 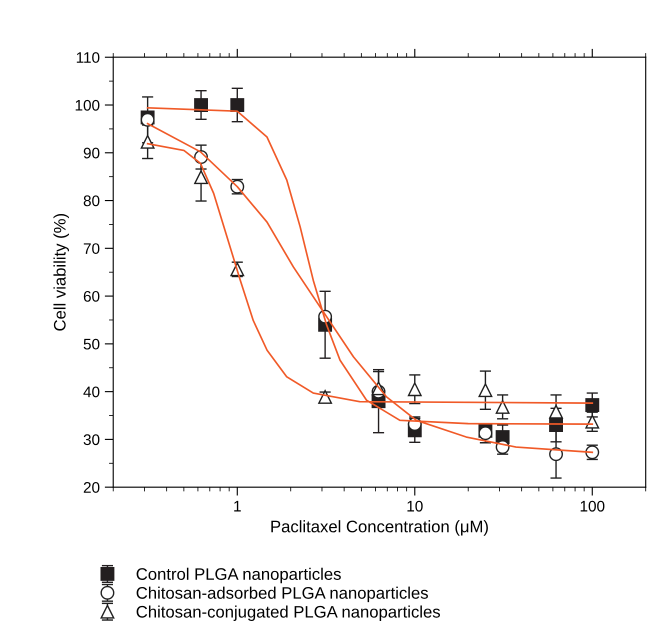 I want to click on x-tick-label: 10, so click(x=415, y=506).